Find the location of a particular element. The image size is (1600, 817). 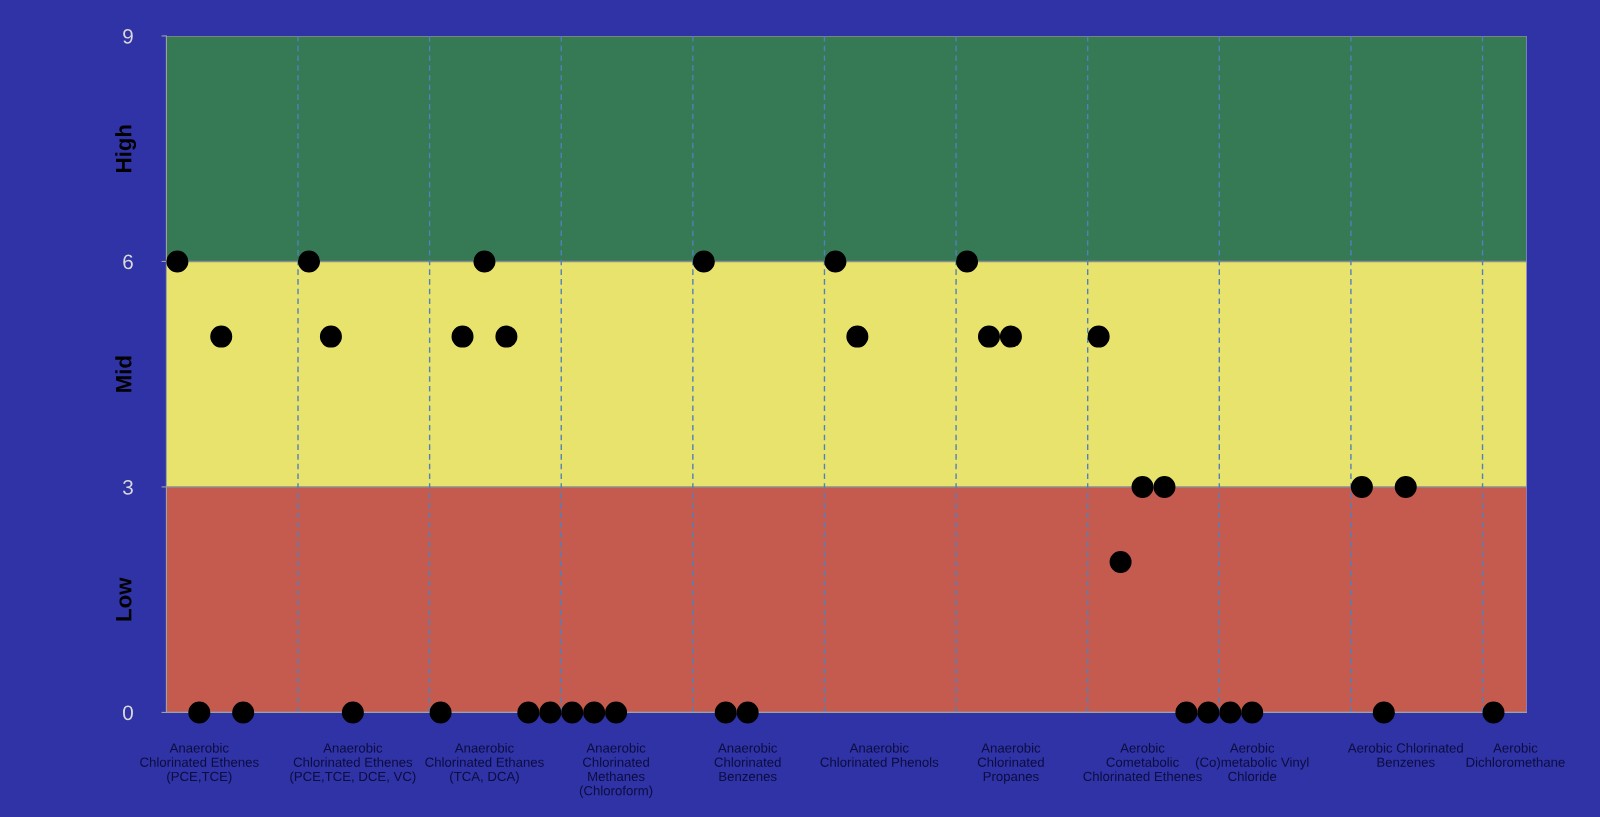

x-tick-label: Anaerobic Chlorinated Benzenes is located at coordinates (747, 762).